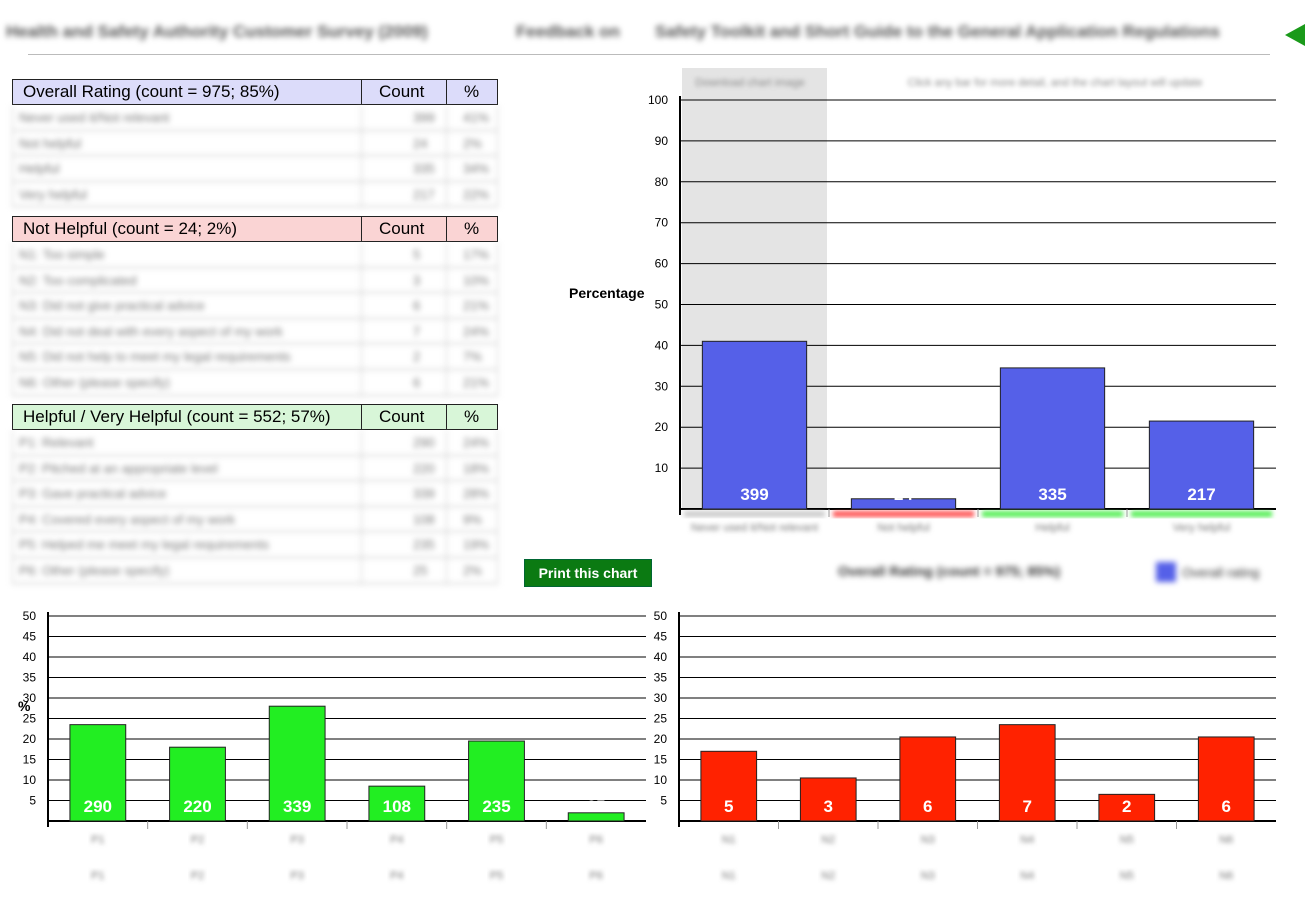 The height and width of the screenshot is (901, 1308). I want to click on bar-n2, so click(828, 799).